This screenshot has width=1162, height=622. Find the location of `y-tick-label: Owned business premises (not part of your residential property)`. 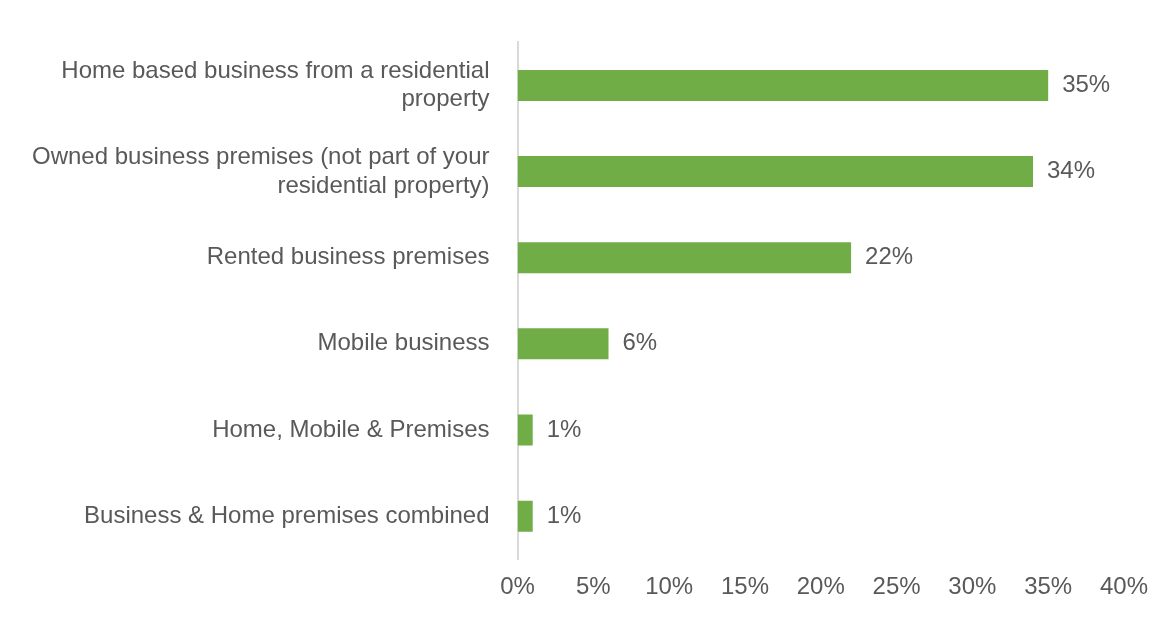

y-tick-label: Owned business premises (not part of your residential property) is located at coordinates (261, 169).